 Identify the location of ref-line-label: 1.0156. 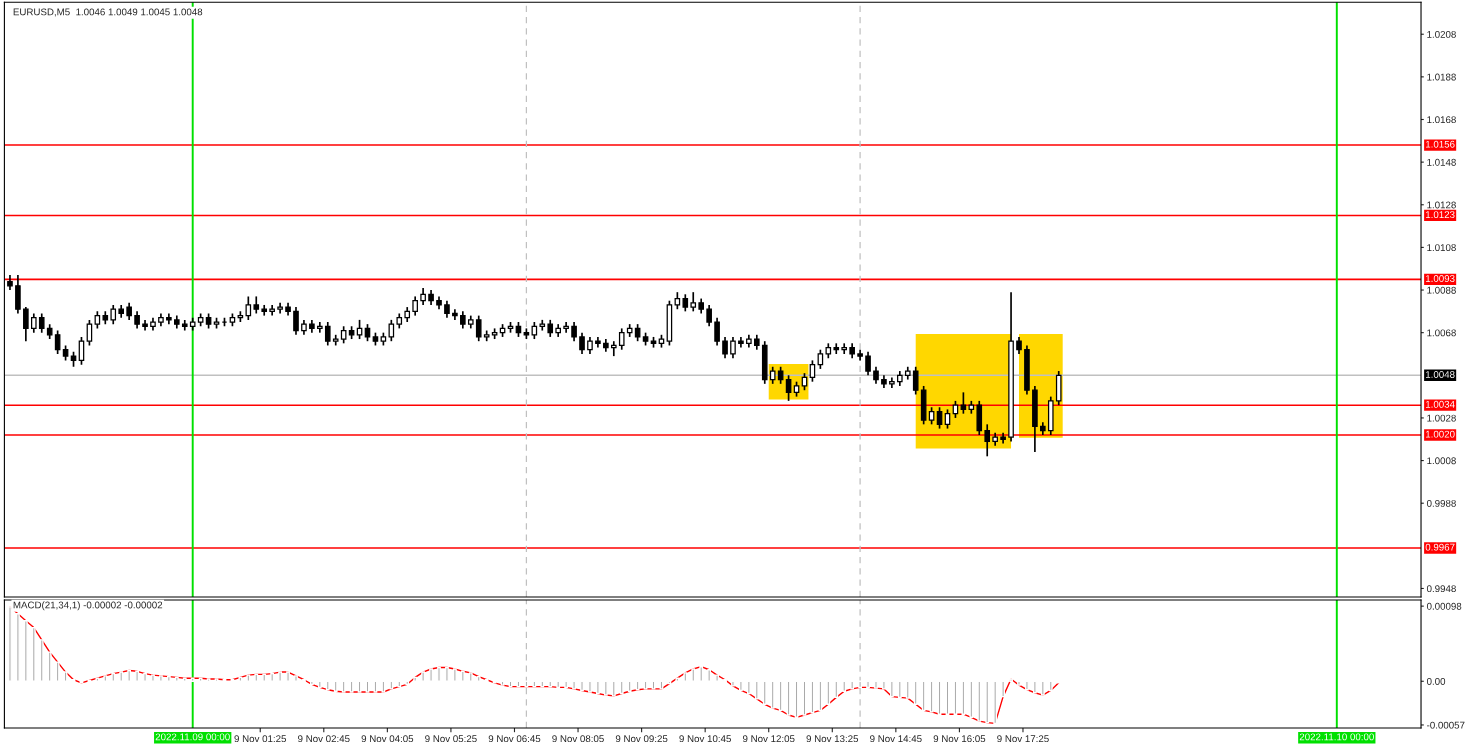
(1440, 144).